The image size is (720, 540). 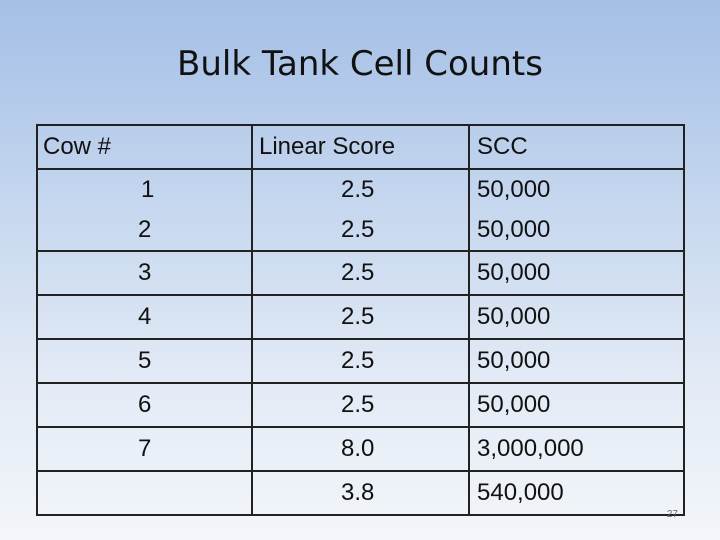 What do you see at coordinates (144, 493) in the screenshot?
I see `cell-cow` at bounding box center [144, 493].